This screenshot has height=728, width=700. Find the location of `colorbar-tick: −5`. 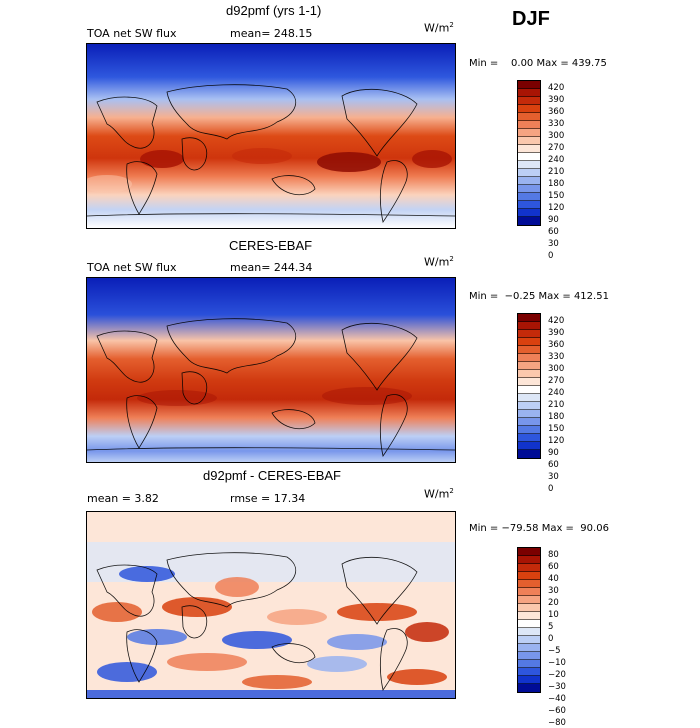

colorbar-tick: −5 is located at coordinates (554, 651).